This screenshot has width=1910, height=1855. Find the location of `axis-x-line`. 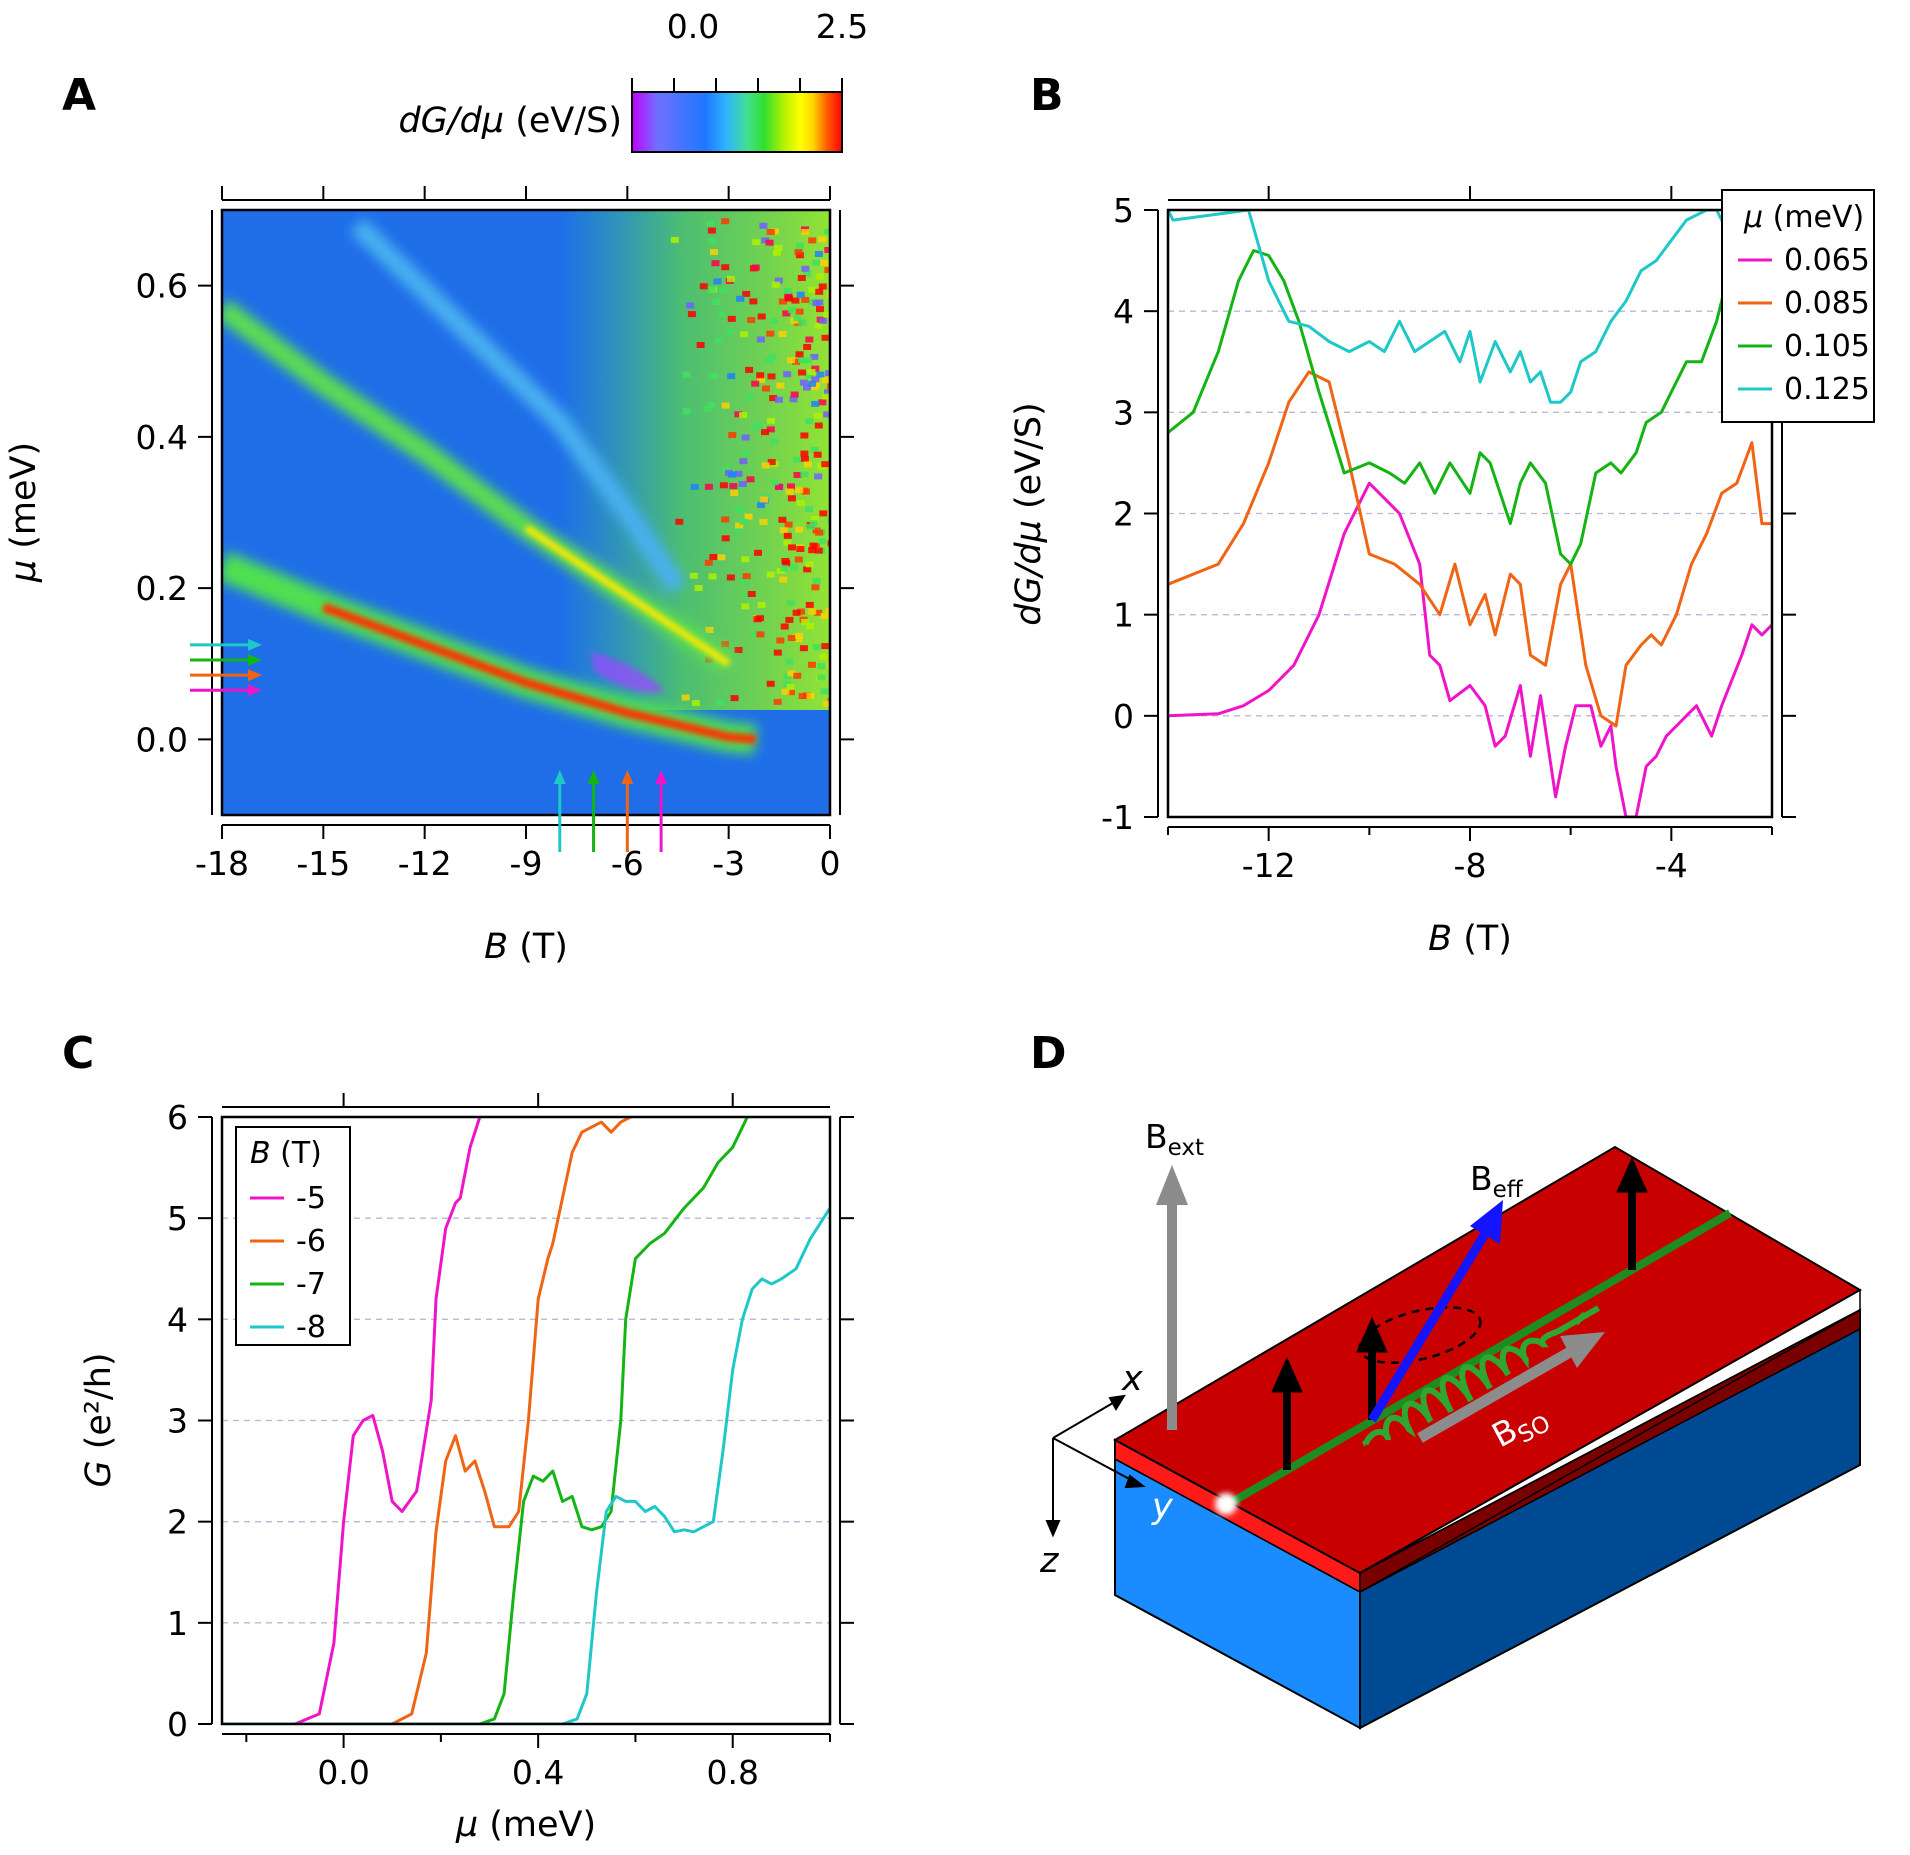

axis-x-line is located at coordinates (1085, 1419).